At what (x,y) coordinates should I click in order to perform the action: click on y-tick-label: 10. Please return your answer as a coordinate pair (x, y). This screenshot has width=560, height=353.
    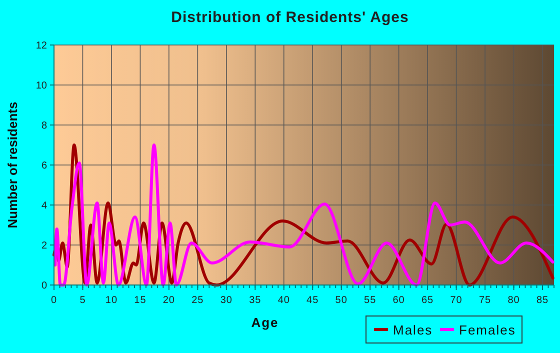
    Looking at the image, I should click on (42, 86).